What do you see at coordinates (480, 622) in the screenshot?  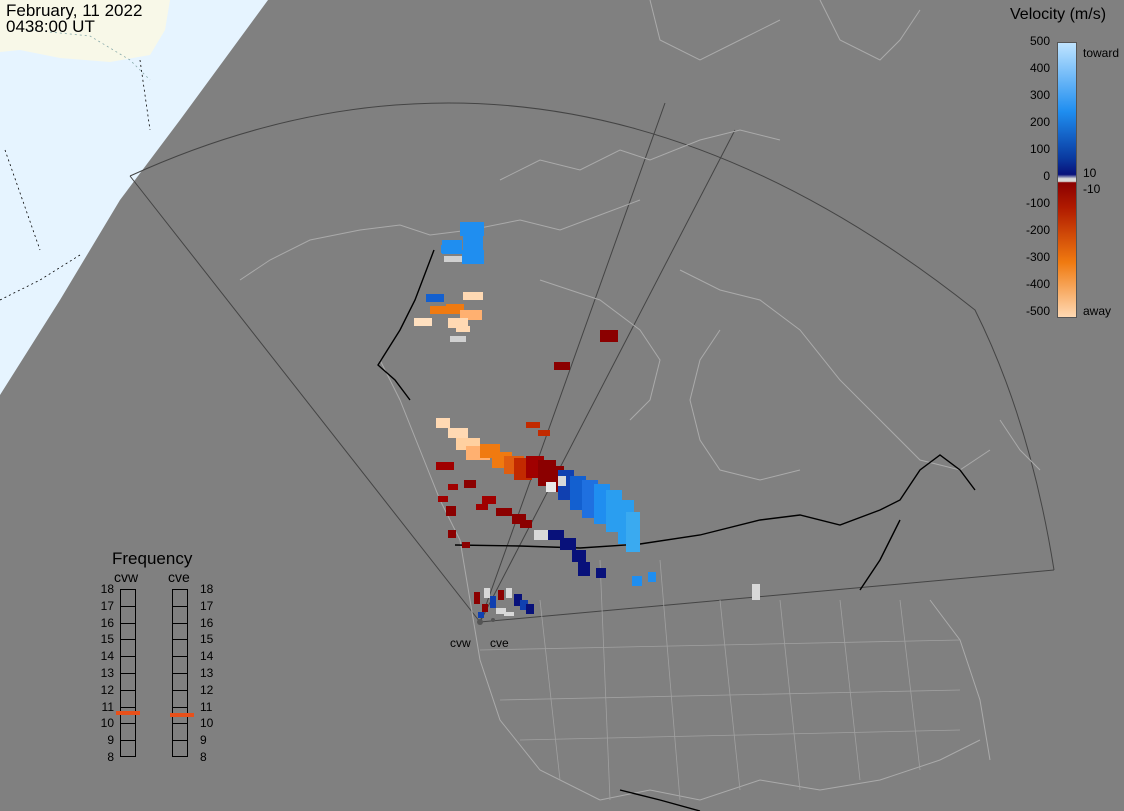 I see `site-marker-cvw` at bounding box center [480, 622].